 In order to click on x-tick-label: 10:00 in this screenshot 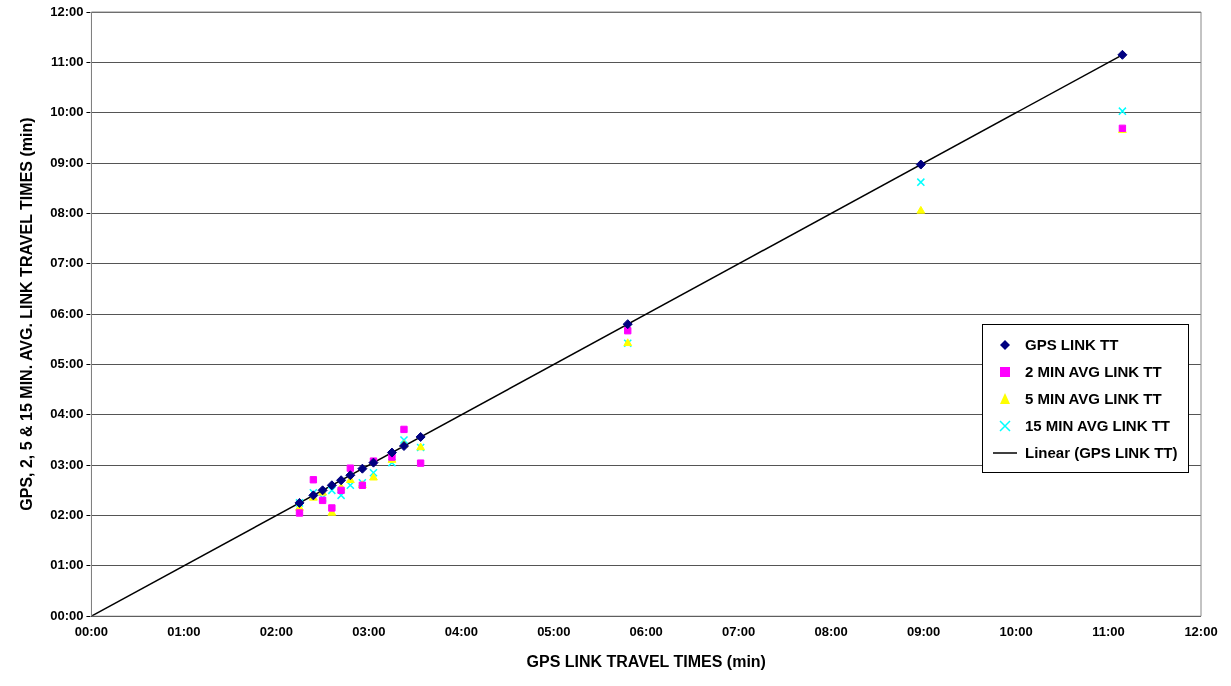, I will do `click(1016, 631)`.